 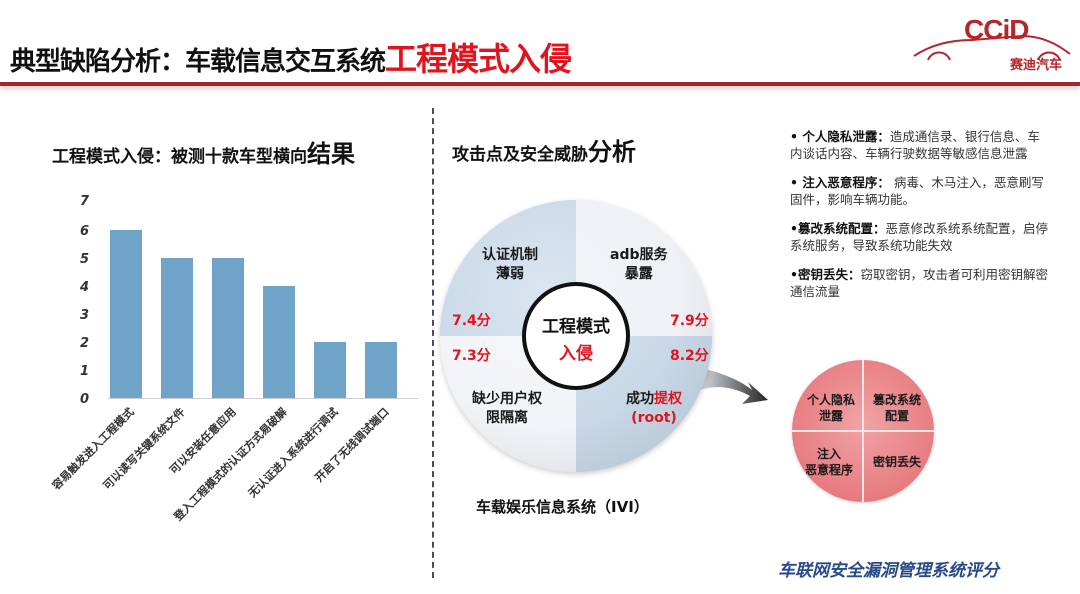 What do you see at coordinates (996, 29) in the screenshot?
I see `logo-text: CCiD` at bounding box center [996, 29].